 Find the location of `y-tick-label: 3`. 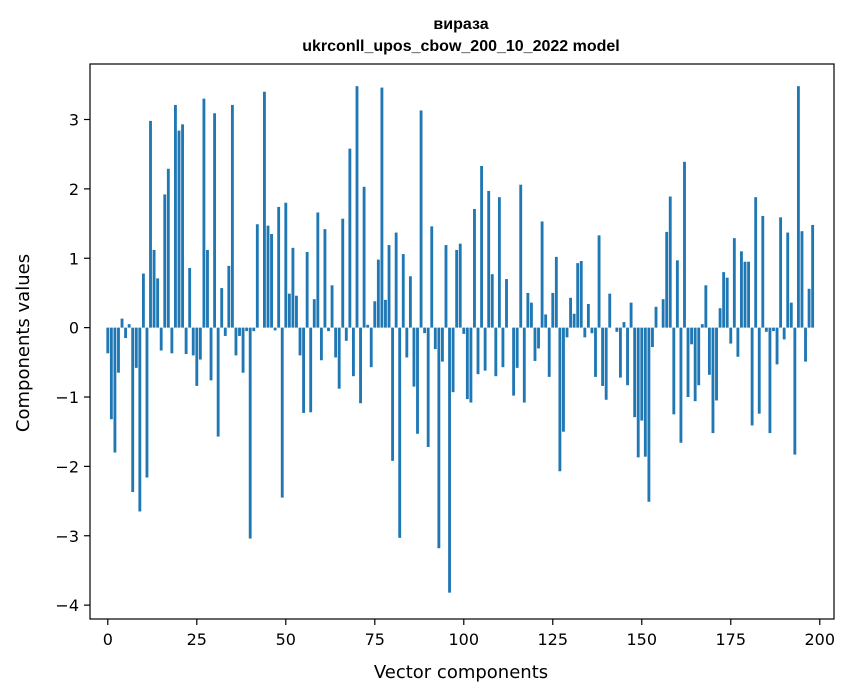

y-tick-label: 3 is located at coordinates (74, 120).